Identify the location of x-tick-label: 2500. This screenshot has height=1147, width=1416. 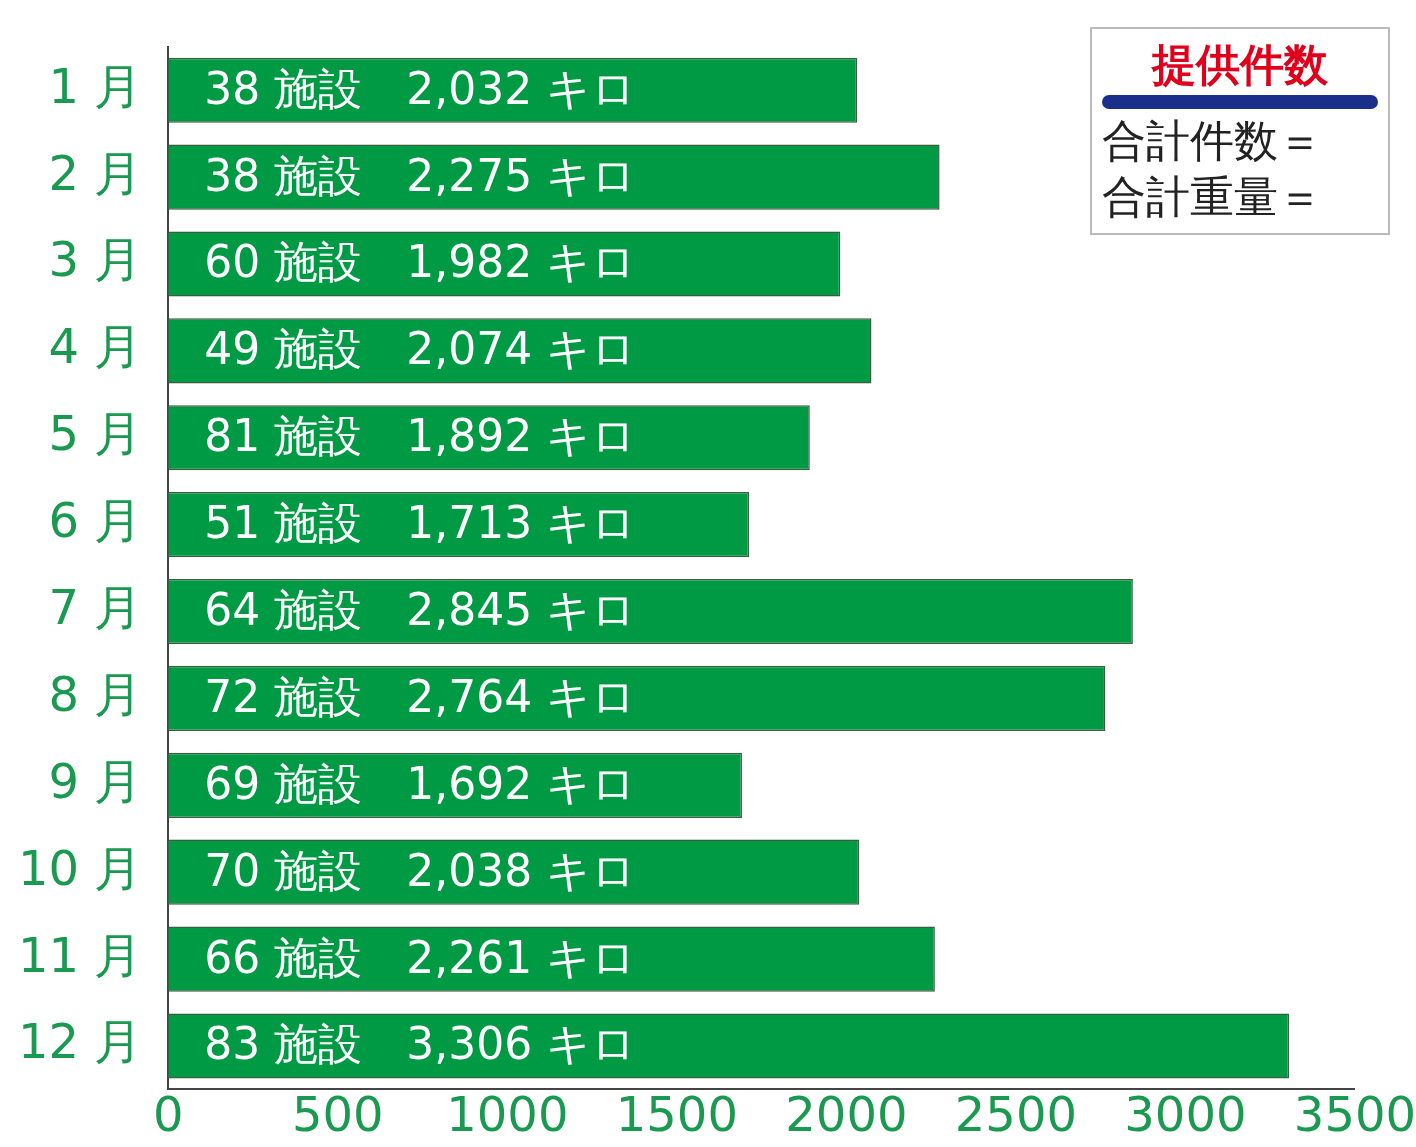
(1015, 1113).